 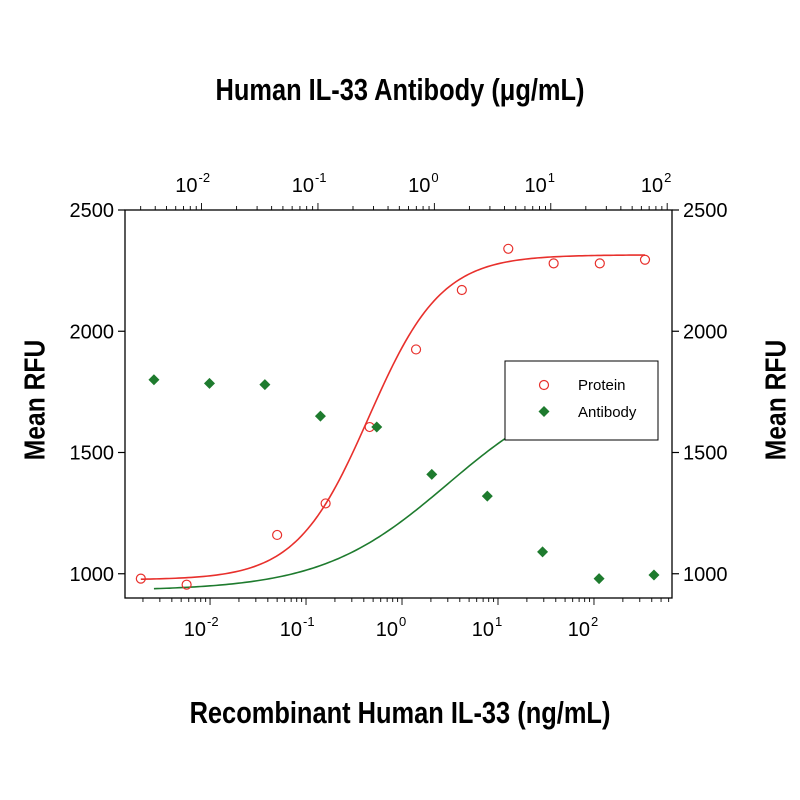 What do you see at coordinates (92, 332) in the screenshot?
I see `y-tick-label-left: 2000` at bounding box center [92, 332].